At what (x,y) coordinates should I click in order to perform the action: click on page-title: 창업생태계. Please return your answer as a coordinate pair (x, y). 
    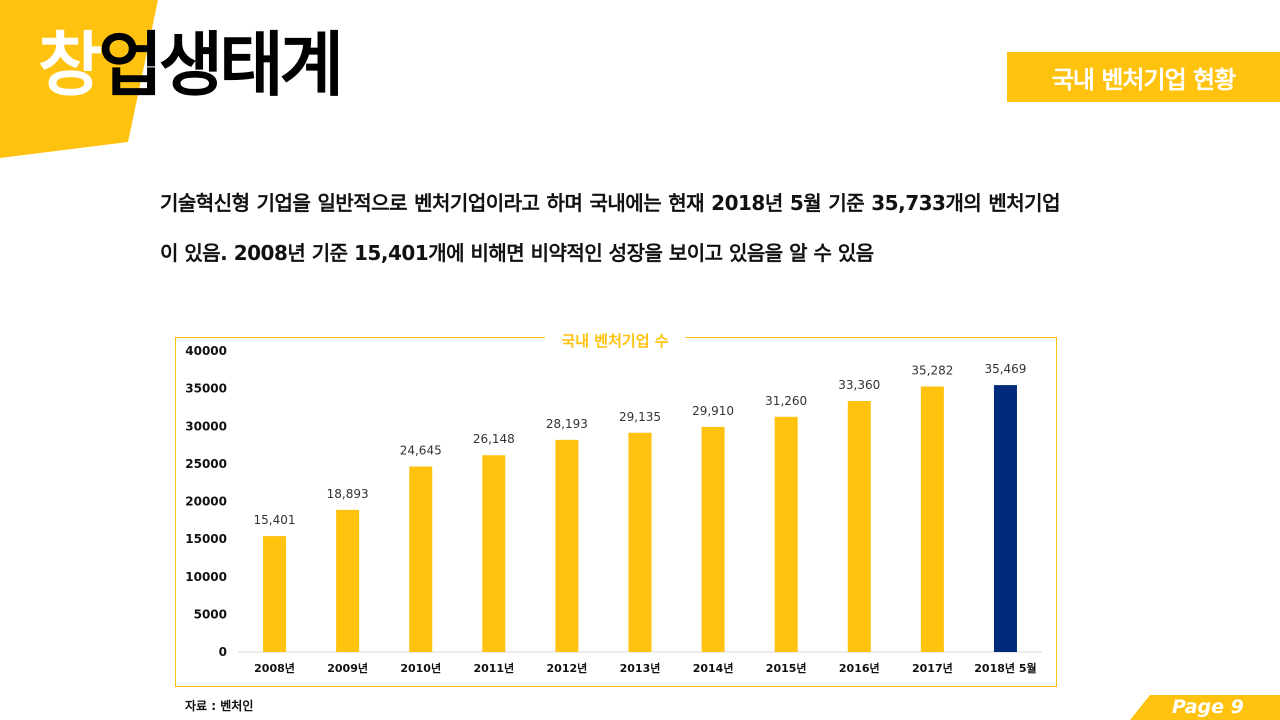
    Looking at the image, I should click on (191, 65).